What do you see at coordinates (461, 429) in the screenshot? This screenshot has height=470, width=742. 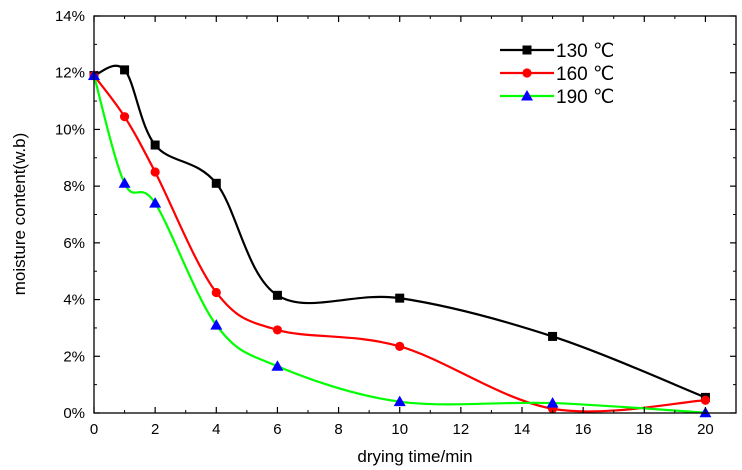 I see `x-tick-label: 12` at bounding box center [461, 429].